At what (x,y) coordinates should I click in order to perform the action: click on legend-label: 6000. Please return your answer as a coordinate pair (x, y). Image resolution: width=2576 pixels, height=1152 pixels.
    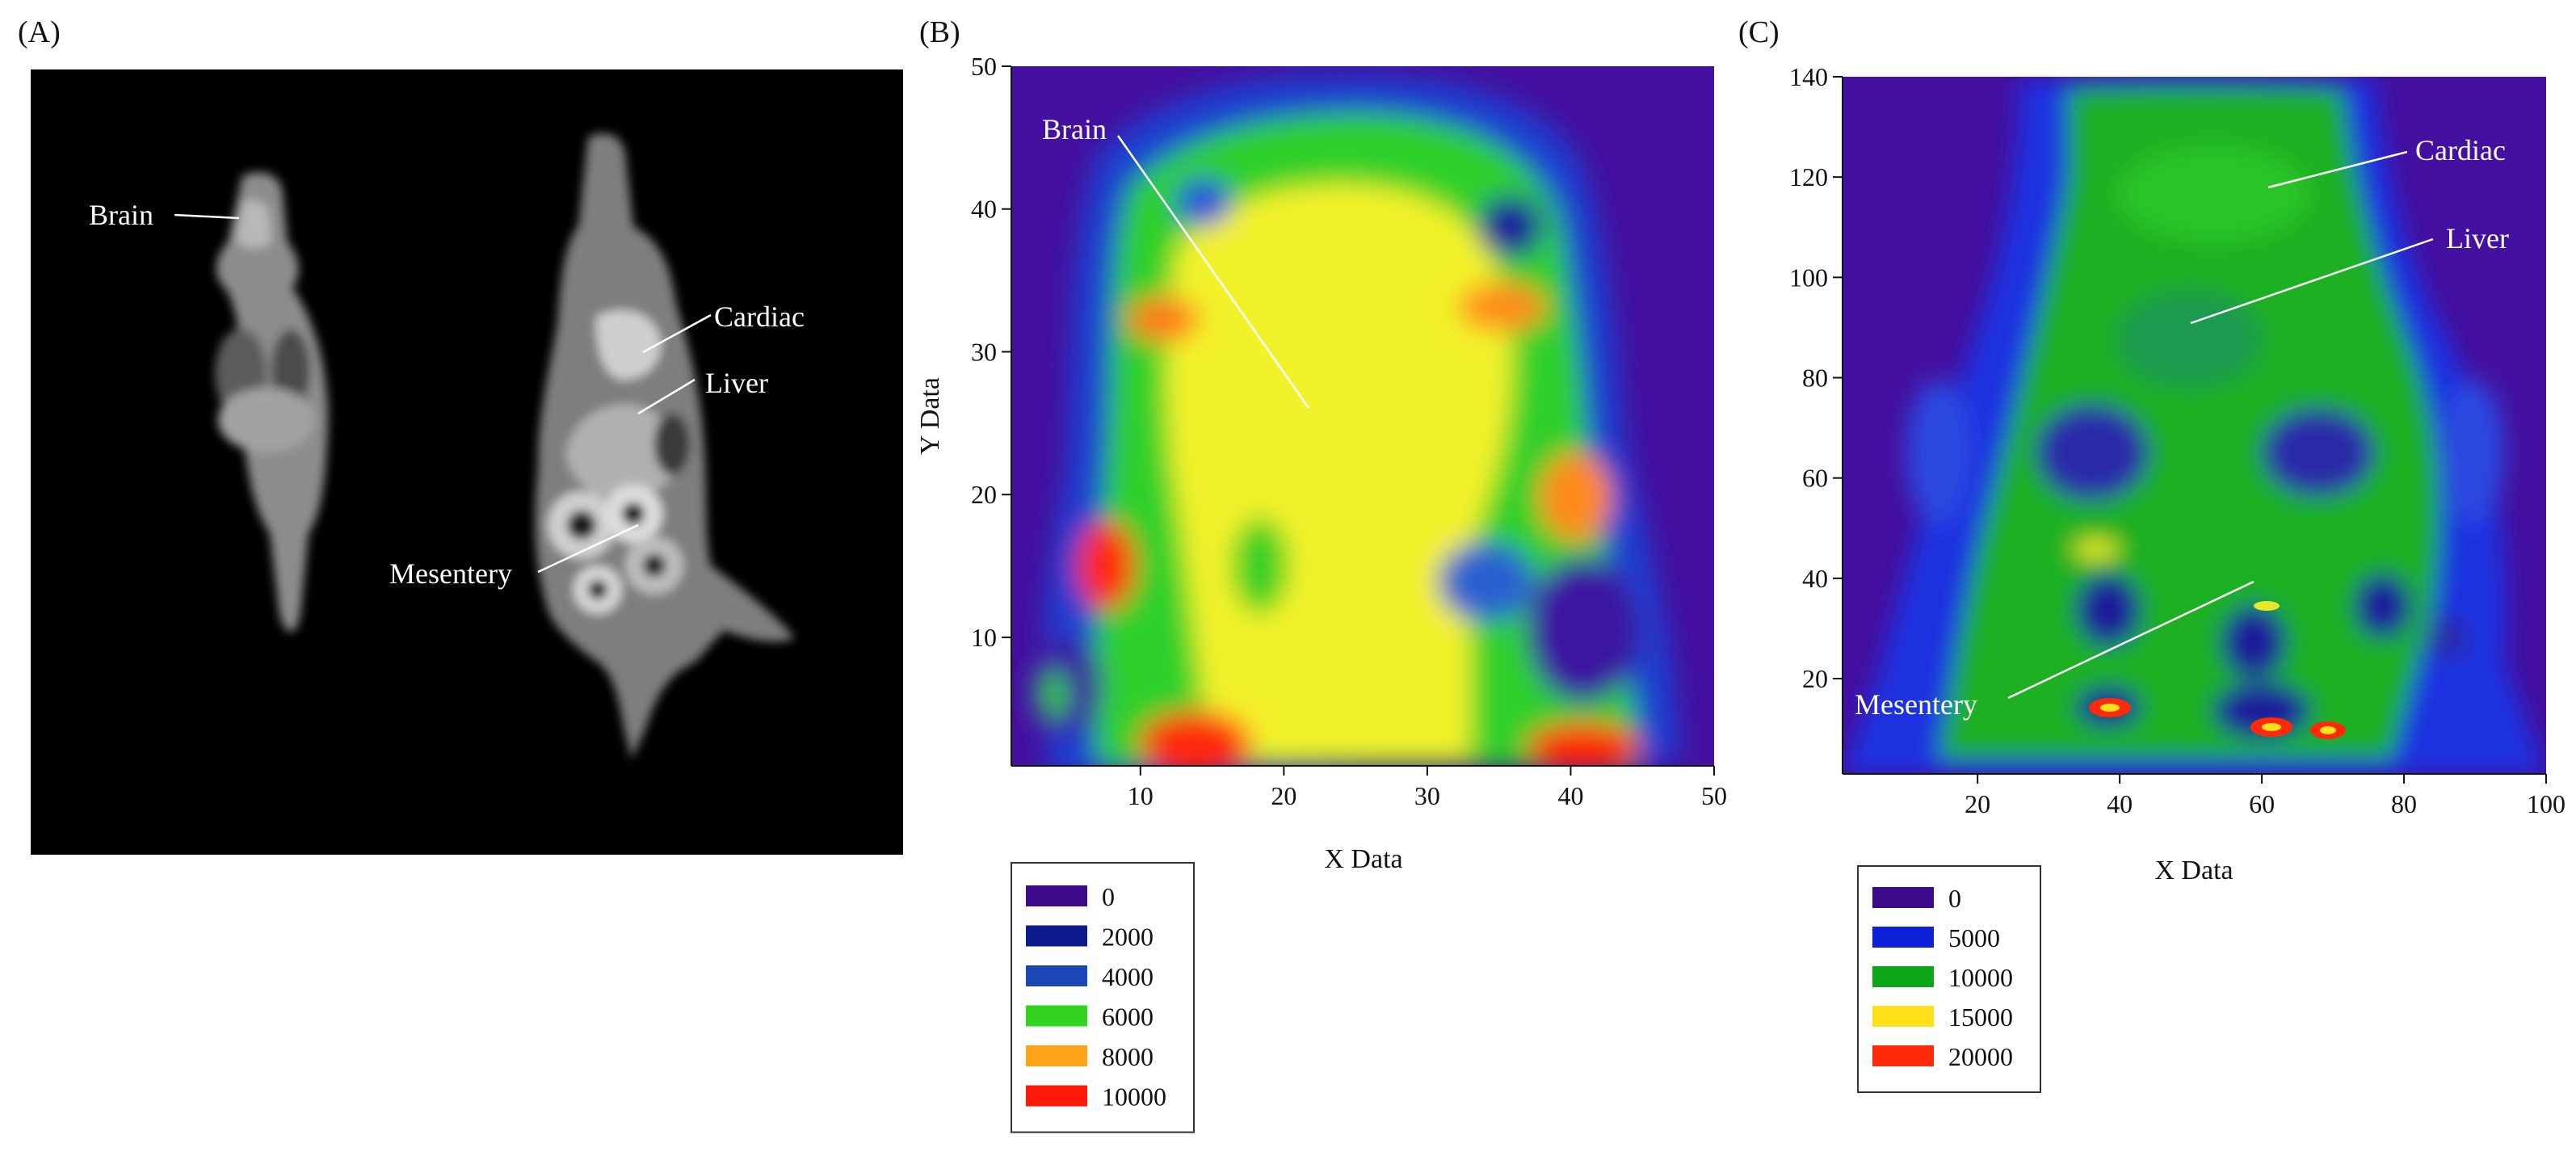
    Looking at the image, I should click on (1128, 1018).